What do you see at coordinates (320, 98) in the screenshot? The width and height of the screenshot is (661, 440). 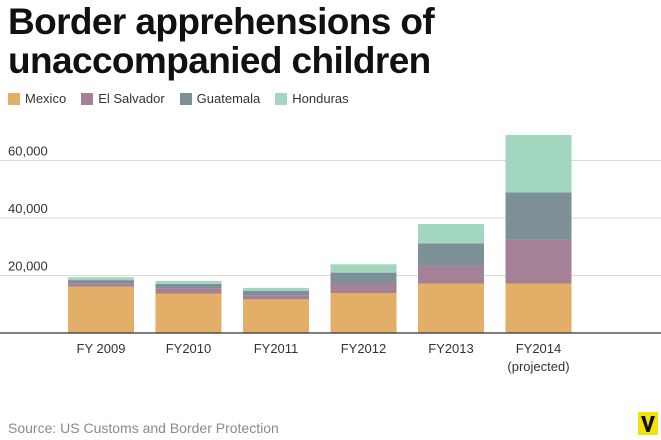 I see `legend-label-honduras: Honduras` at bounding box center [320, 98].